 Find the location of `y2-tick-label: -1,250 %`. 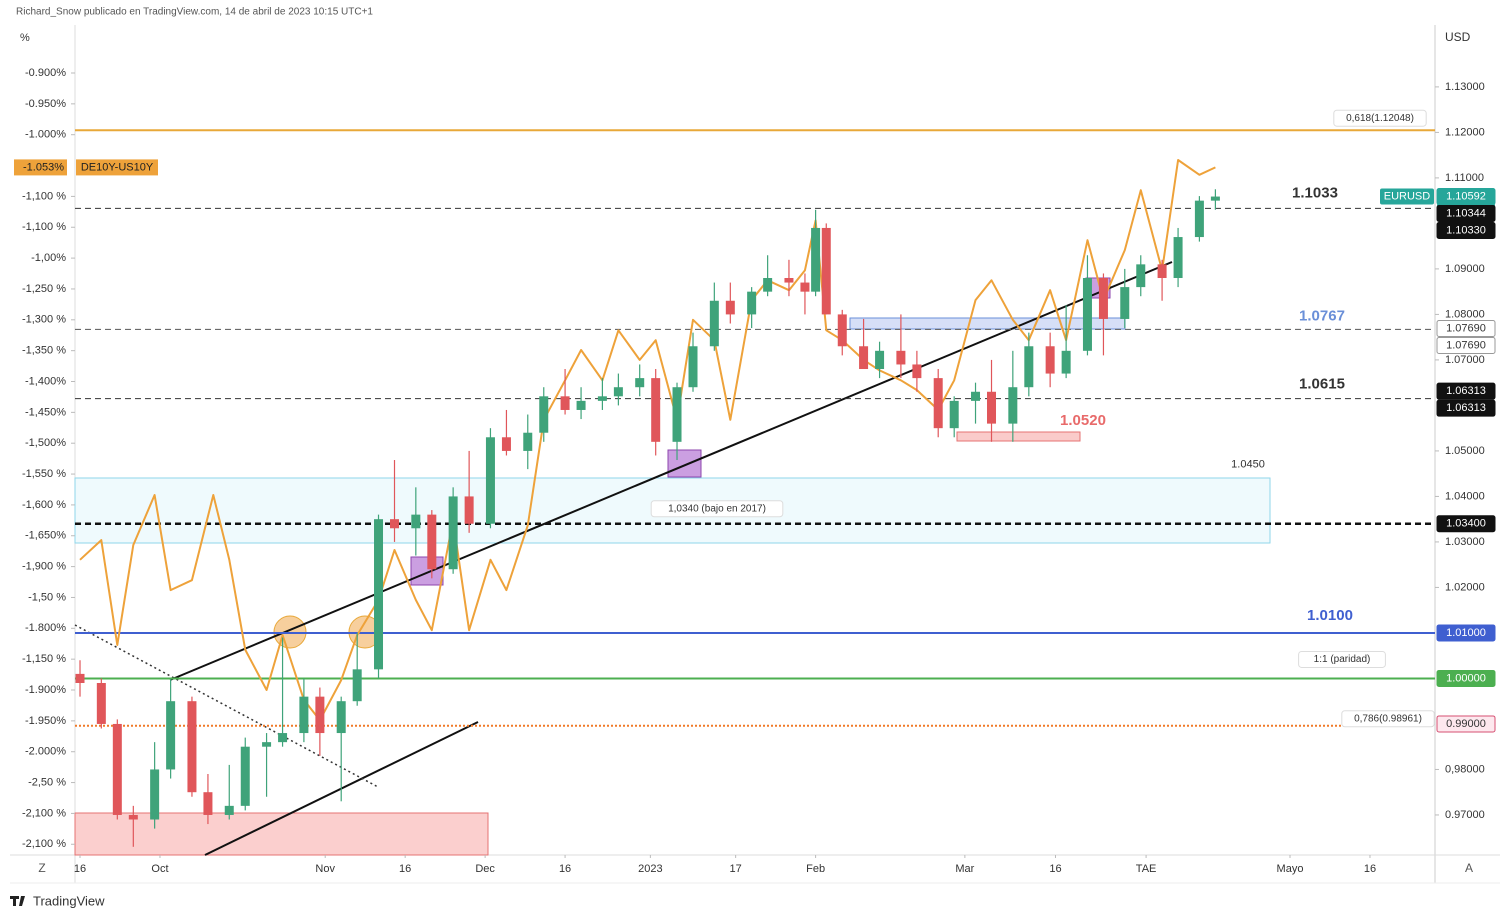

y2-tick-label: -1,250 % is located at coordinates (44, 289).